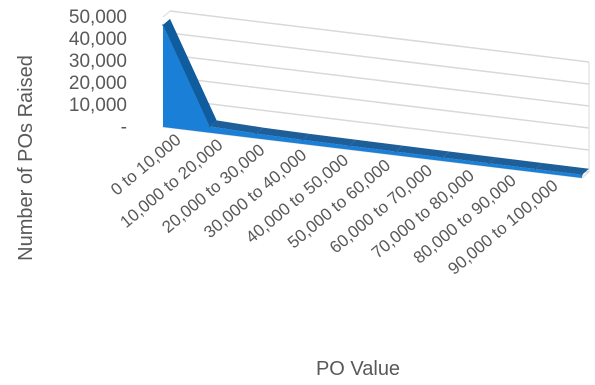 The height and width of the screenshot is (385, 595). What do you see at coordinates (358, 369) in the screenshot?
I see `x-axis-label: PO Value` at bounding box center [358, 369].